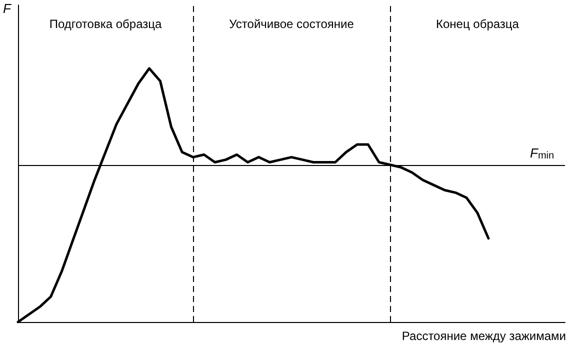  What do you see at coordinates (484, 336) in the screenshot?
I see `x-axis-title: Расстояние между зажимами` at bounding box center [484, 336].